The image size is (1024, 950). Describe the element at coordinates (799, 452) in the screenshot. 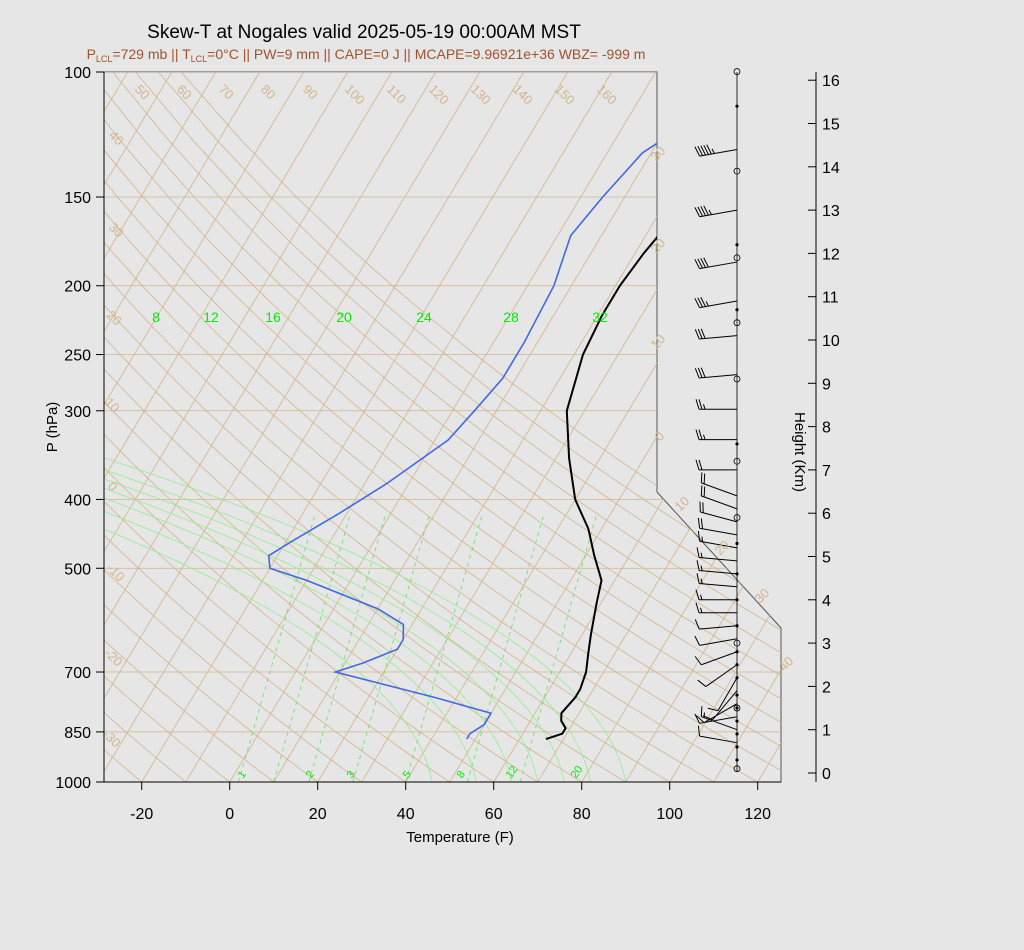

I see `height-axis-label: Height (Km)` at that location.